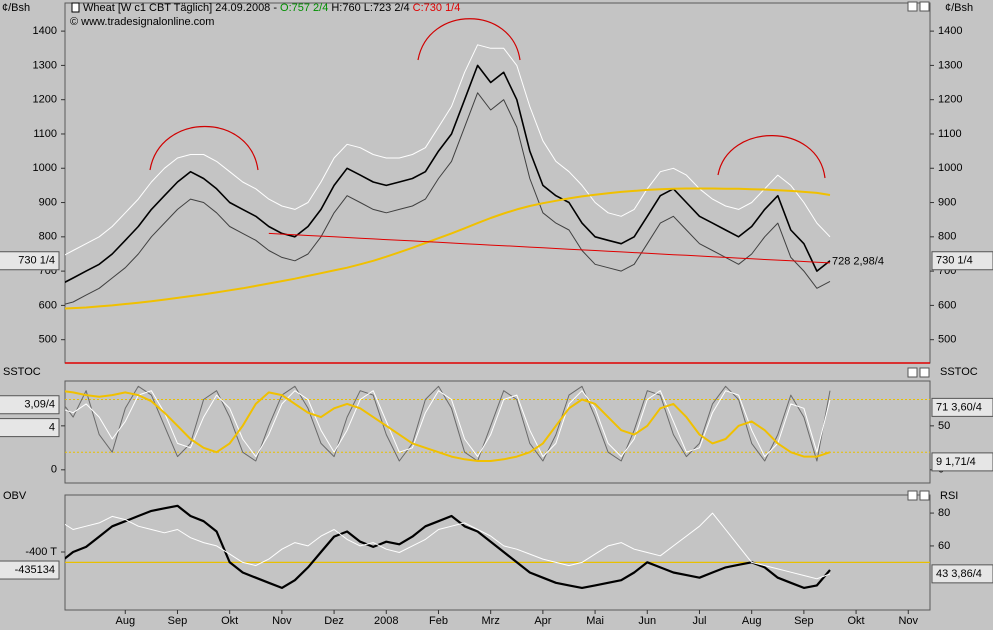 The height and width of the screenshot is (630, 993). I want to click on value-marker-label: 3,09/4, so click(39, 405).